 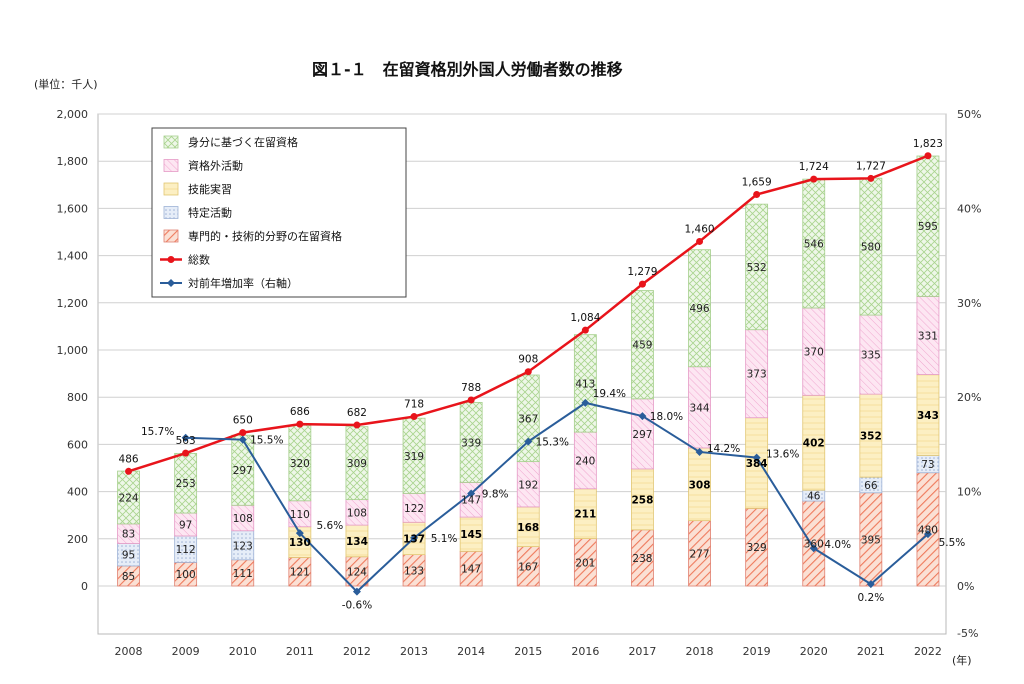 I want to click on total-value-label: 908, so click(x=528, y=360).